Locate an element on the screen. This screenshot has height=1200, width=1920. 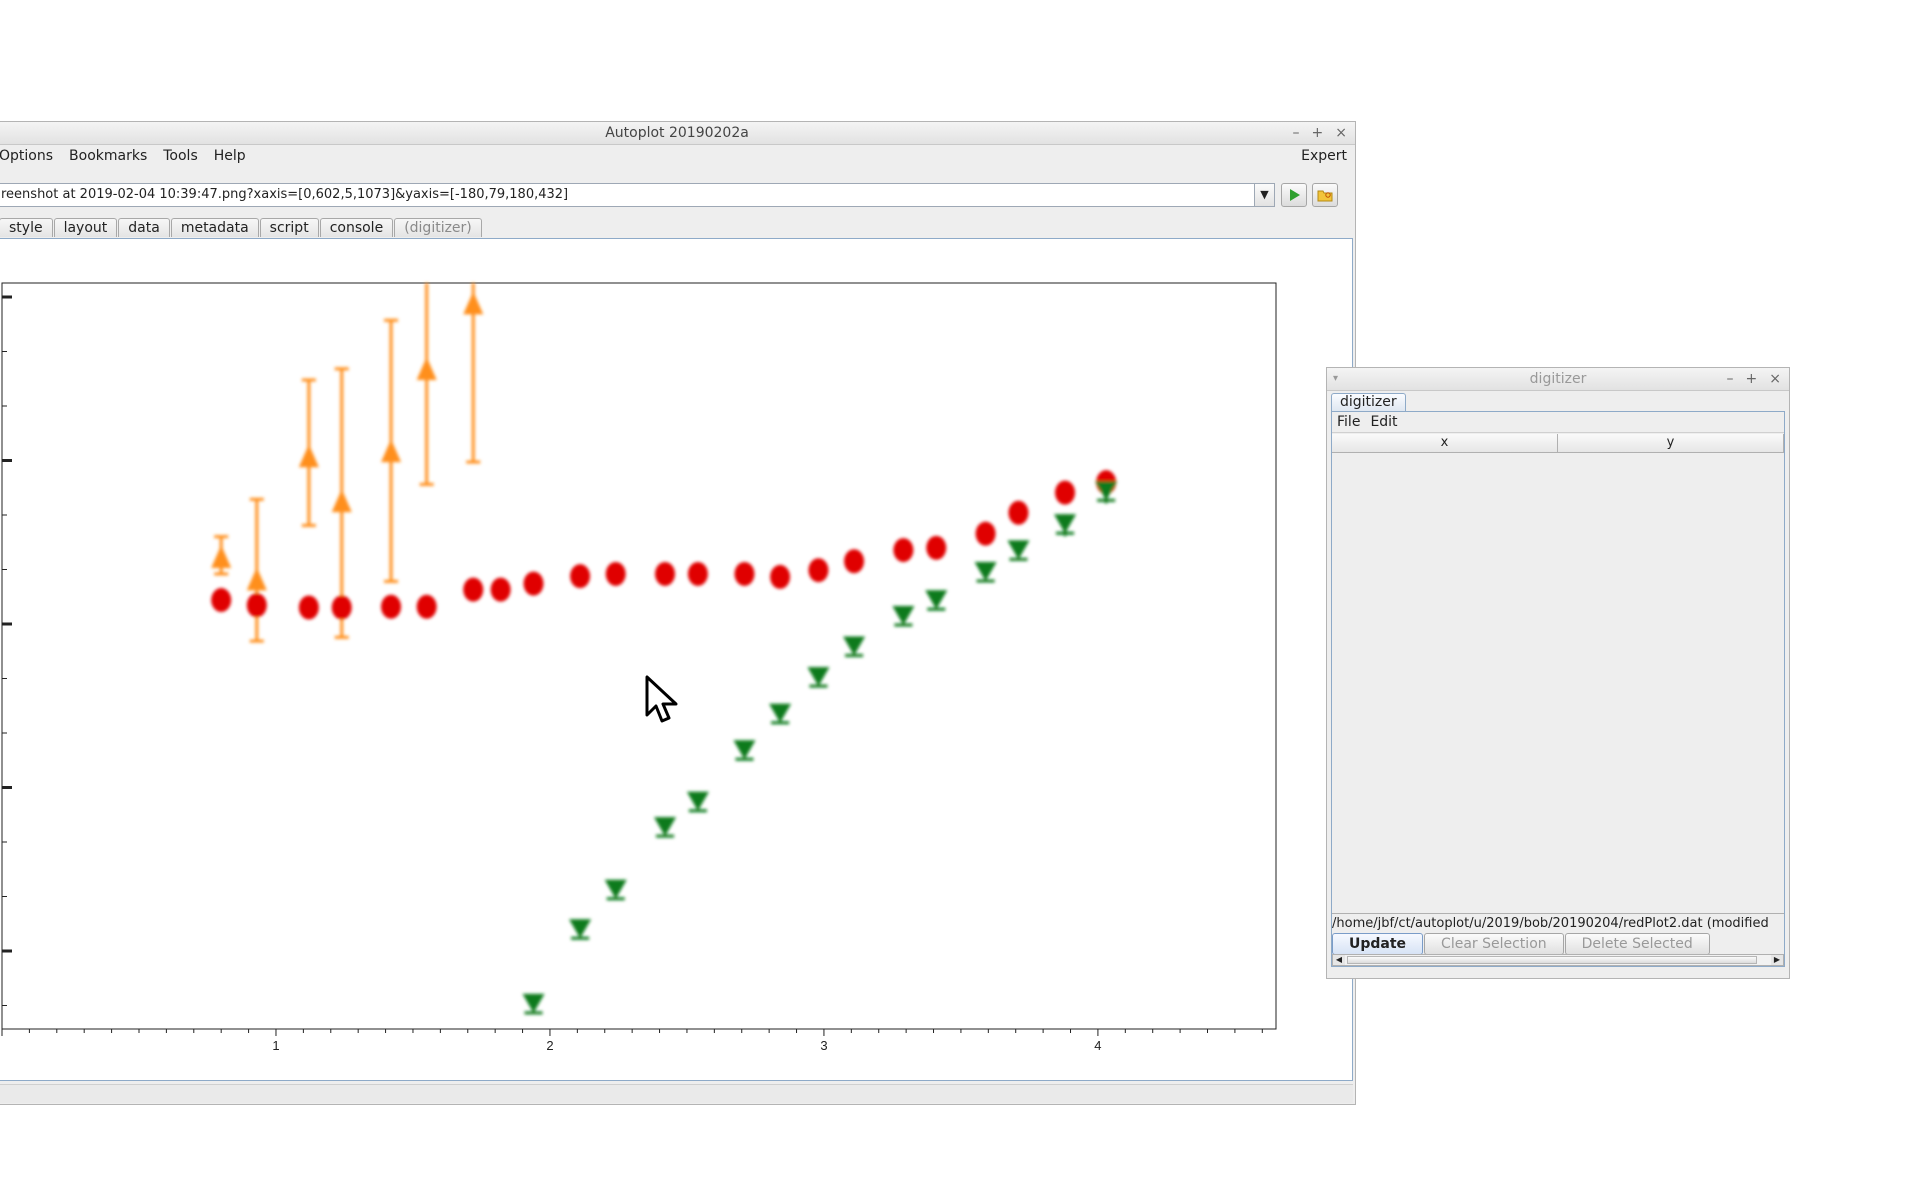
points-table-header: x y is located at coordinates (1558, 443).